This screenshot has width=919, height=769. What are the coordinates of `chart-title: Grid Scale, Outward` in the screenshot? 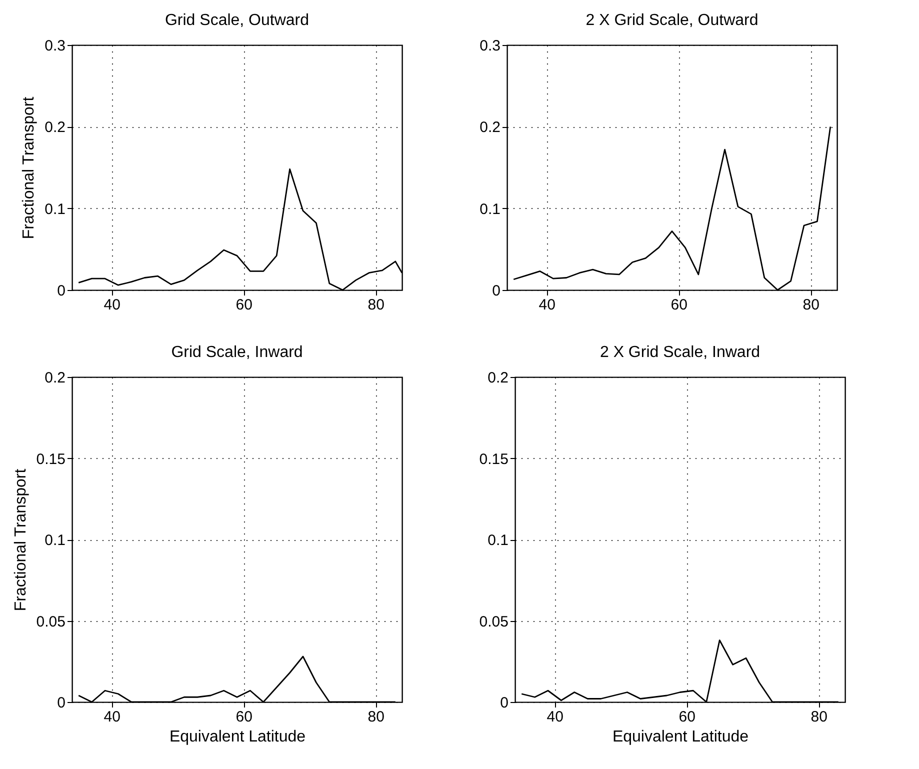 It's located at (237, 20).